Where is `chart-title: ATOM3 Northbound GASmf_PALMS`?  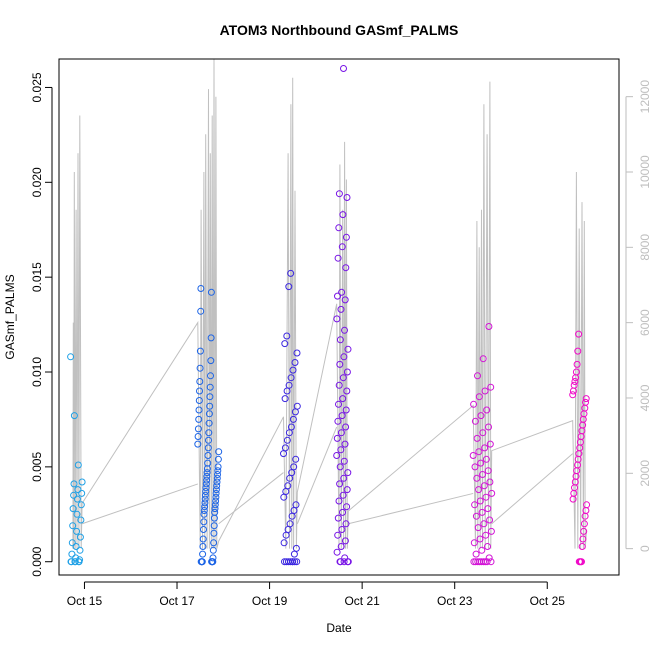
chart-title: ATOM3 Northbound GASmf_PALMS is located at coordinates (339, 30).